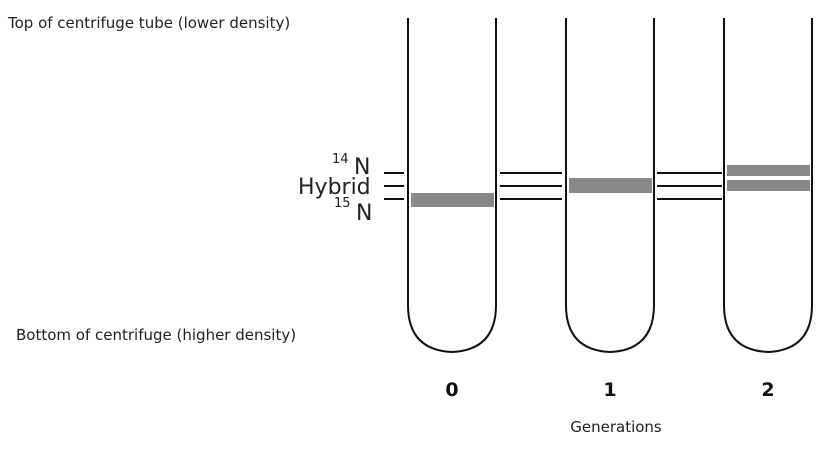  What do you see at coordinates (148, 23) in the screenshot?
I see `top-of-tube-label: Top of centrifuge tube (lower density)` at bounding box center [148, 23].